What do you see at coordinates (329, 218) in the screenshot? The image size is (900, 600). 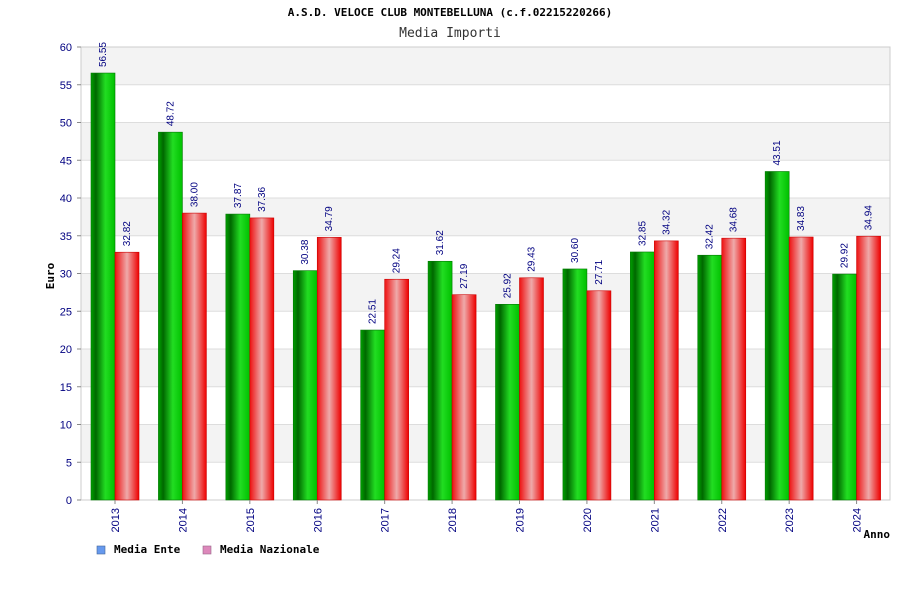 I see `value-label-media-nazionale-2016: 34.79` at bounding box center [329, 218].